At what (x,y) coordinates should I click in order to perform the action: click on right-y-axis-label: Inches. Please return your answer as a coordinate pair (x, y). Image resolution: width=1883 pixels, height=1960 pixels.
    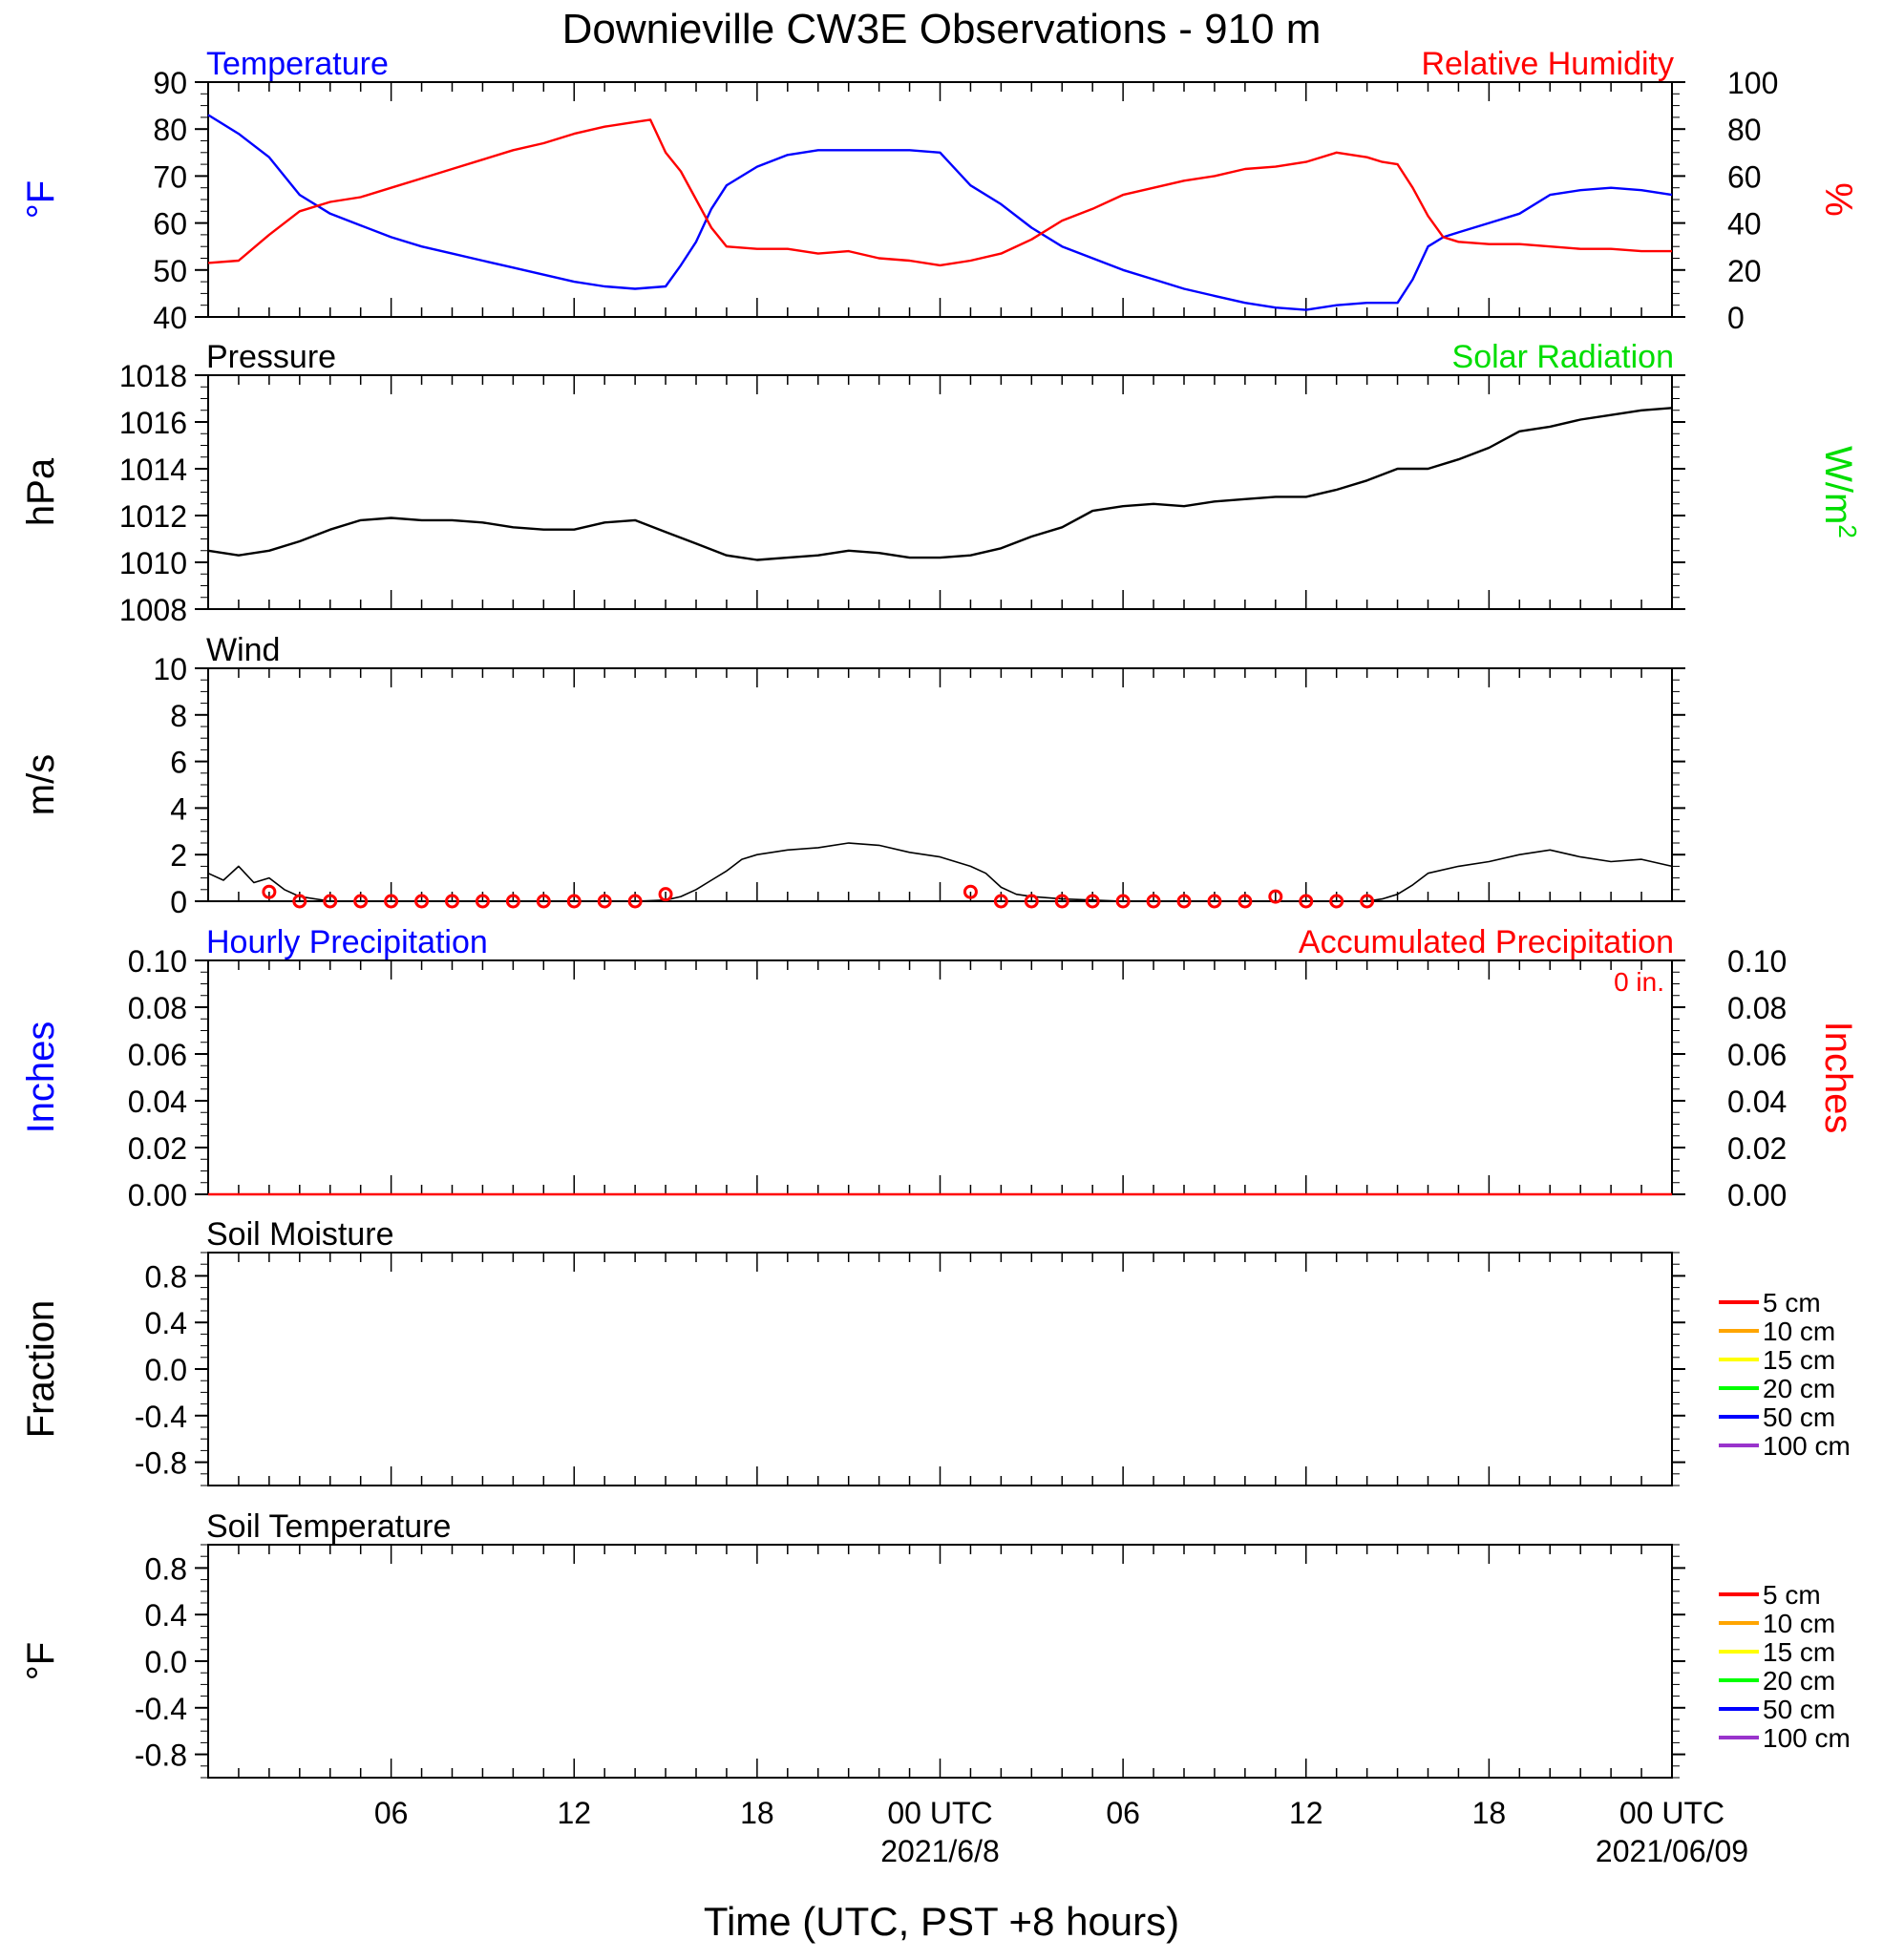
    Looking at the image, I should click on (1838, 1078).